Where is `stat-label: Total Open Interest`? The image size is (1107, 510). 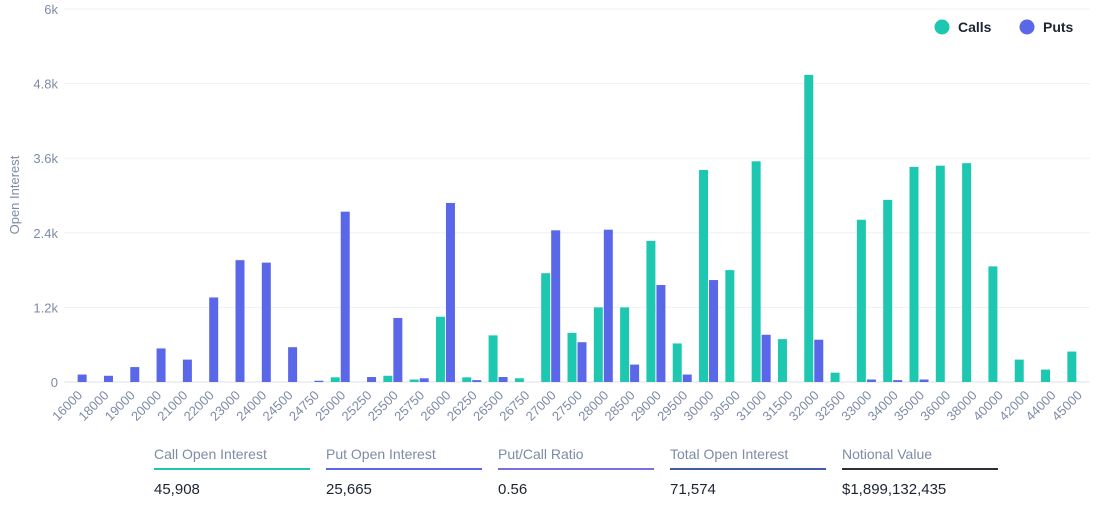
stat-label: Total Open Interest is located at coordinates (729, 454).